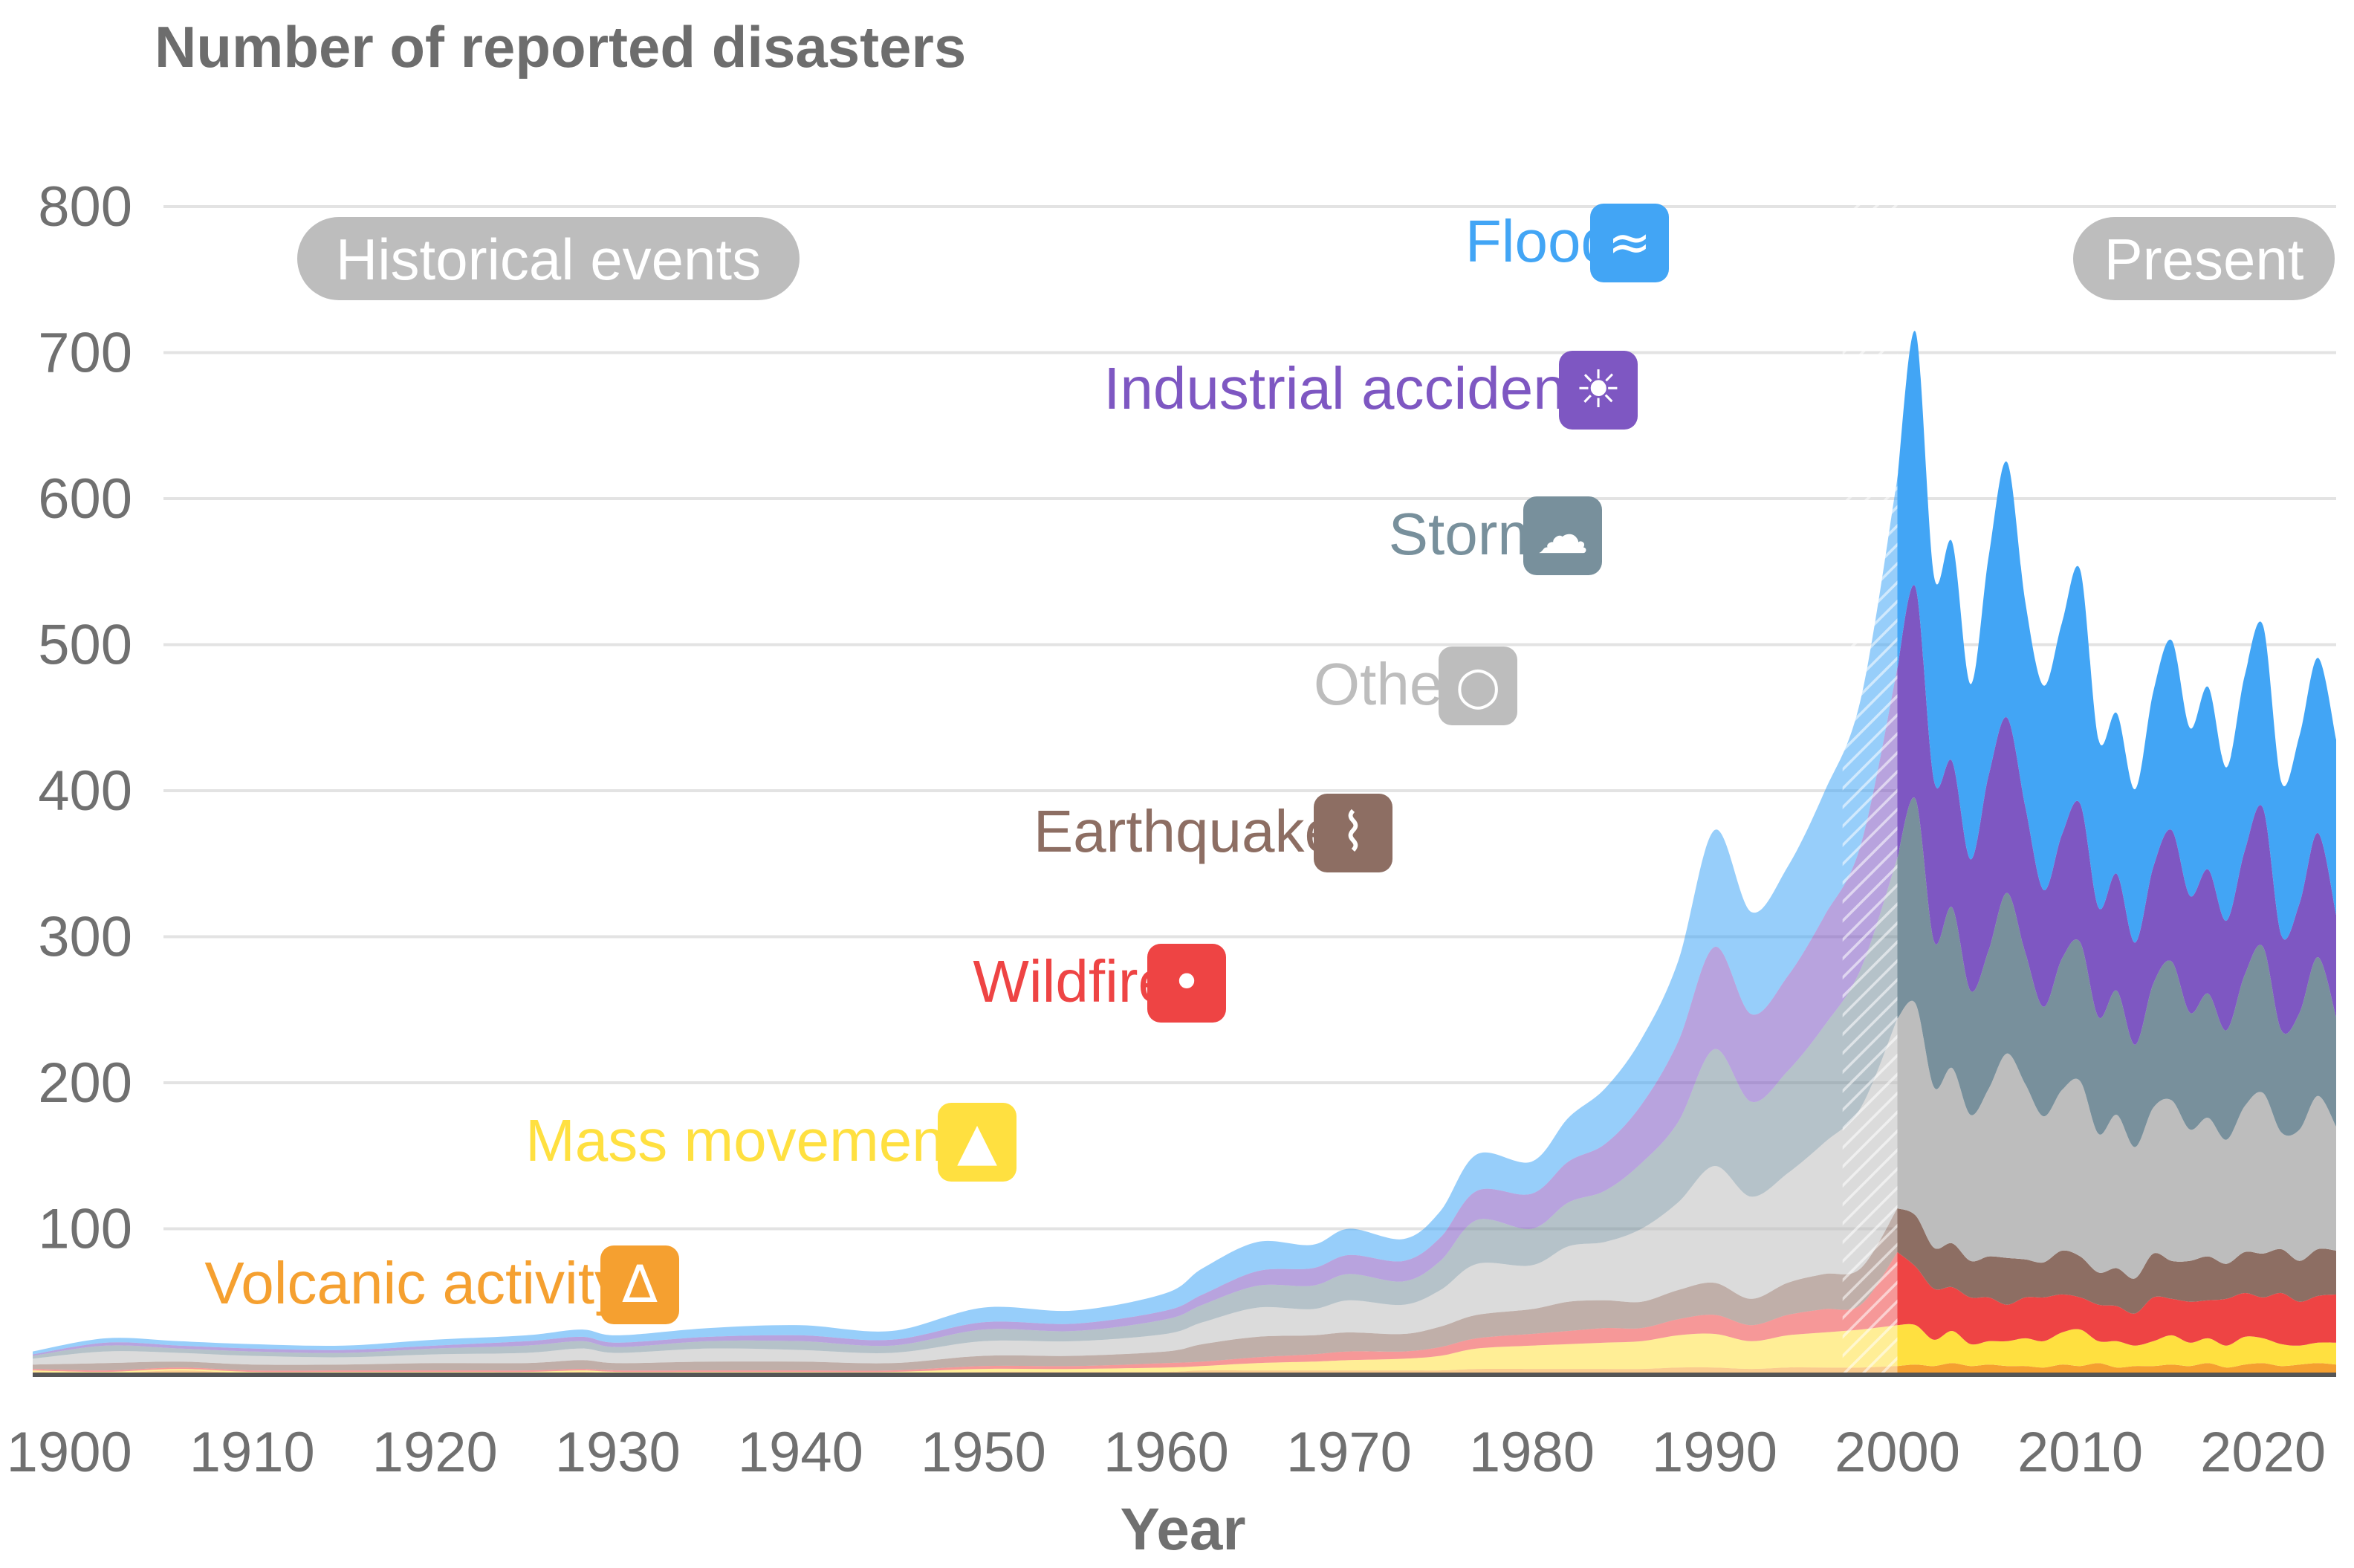  Describe the element at coordinates (2116, 1369) in the screenshot. I see `area-present-volcanic-activity` at that location.